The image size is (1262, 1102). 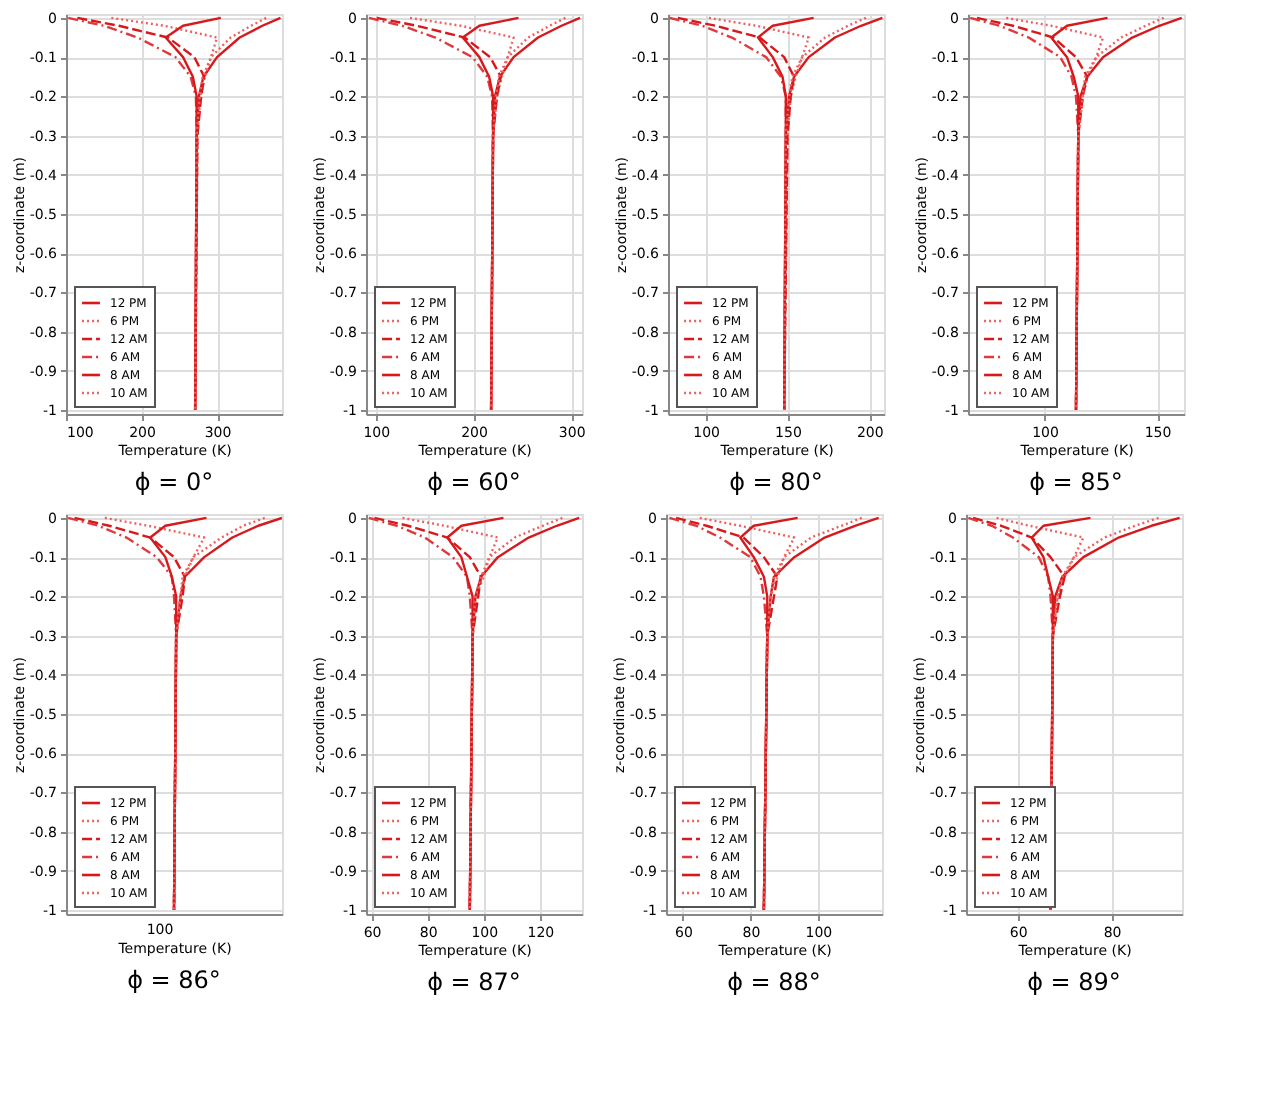 I want to click on text: ϕ = 89°, so click(x=1074, y=982).